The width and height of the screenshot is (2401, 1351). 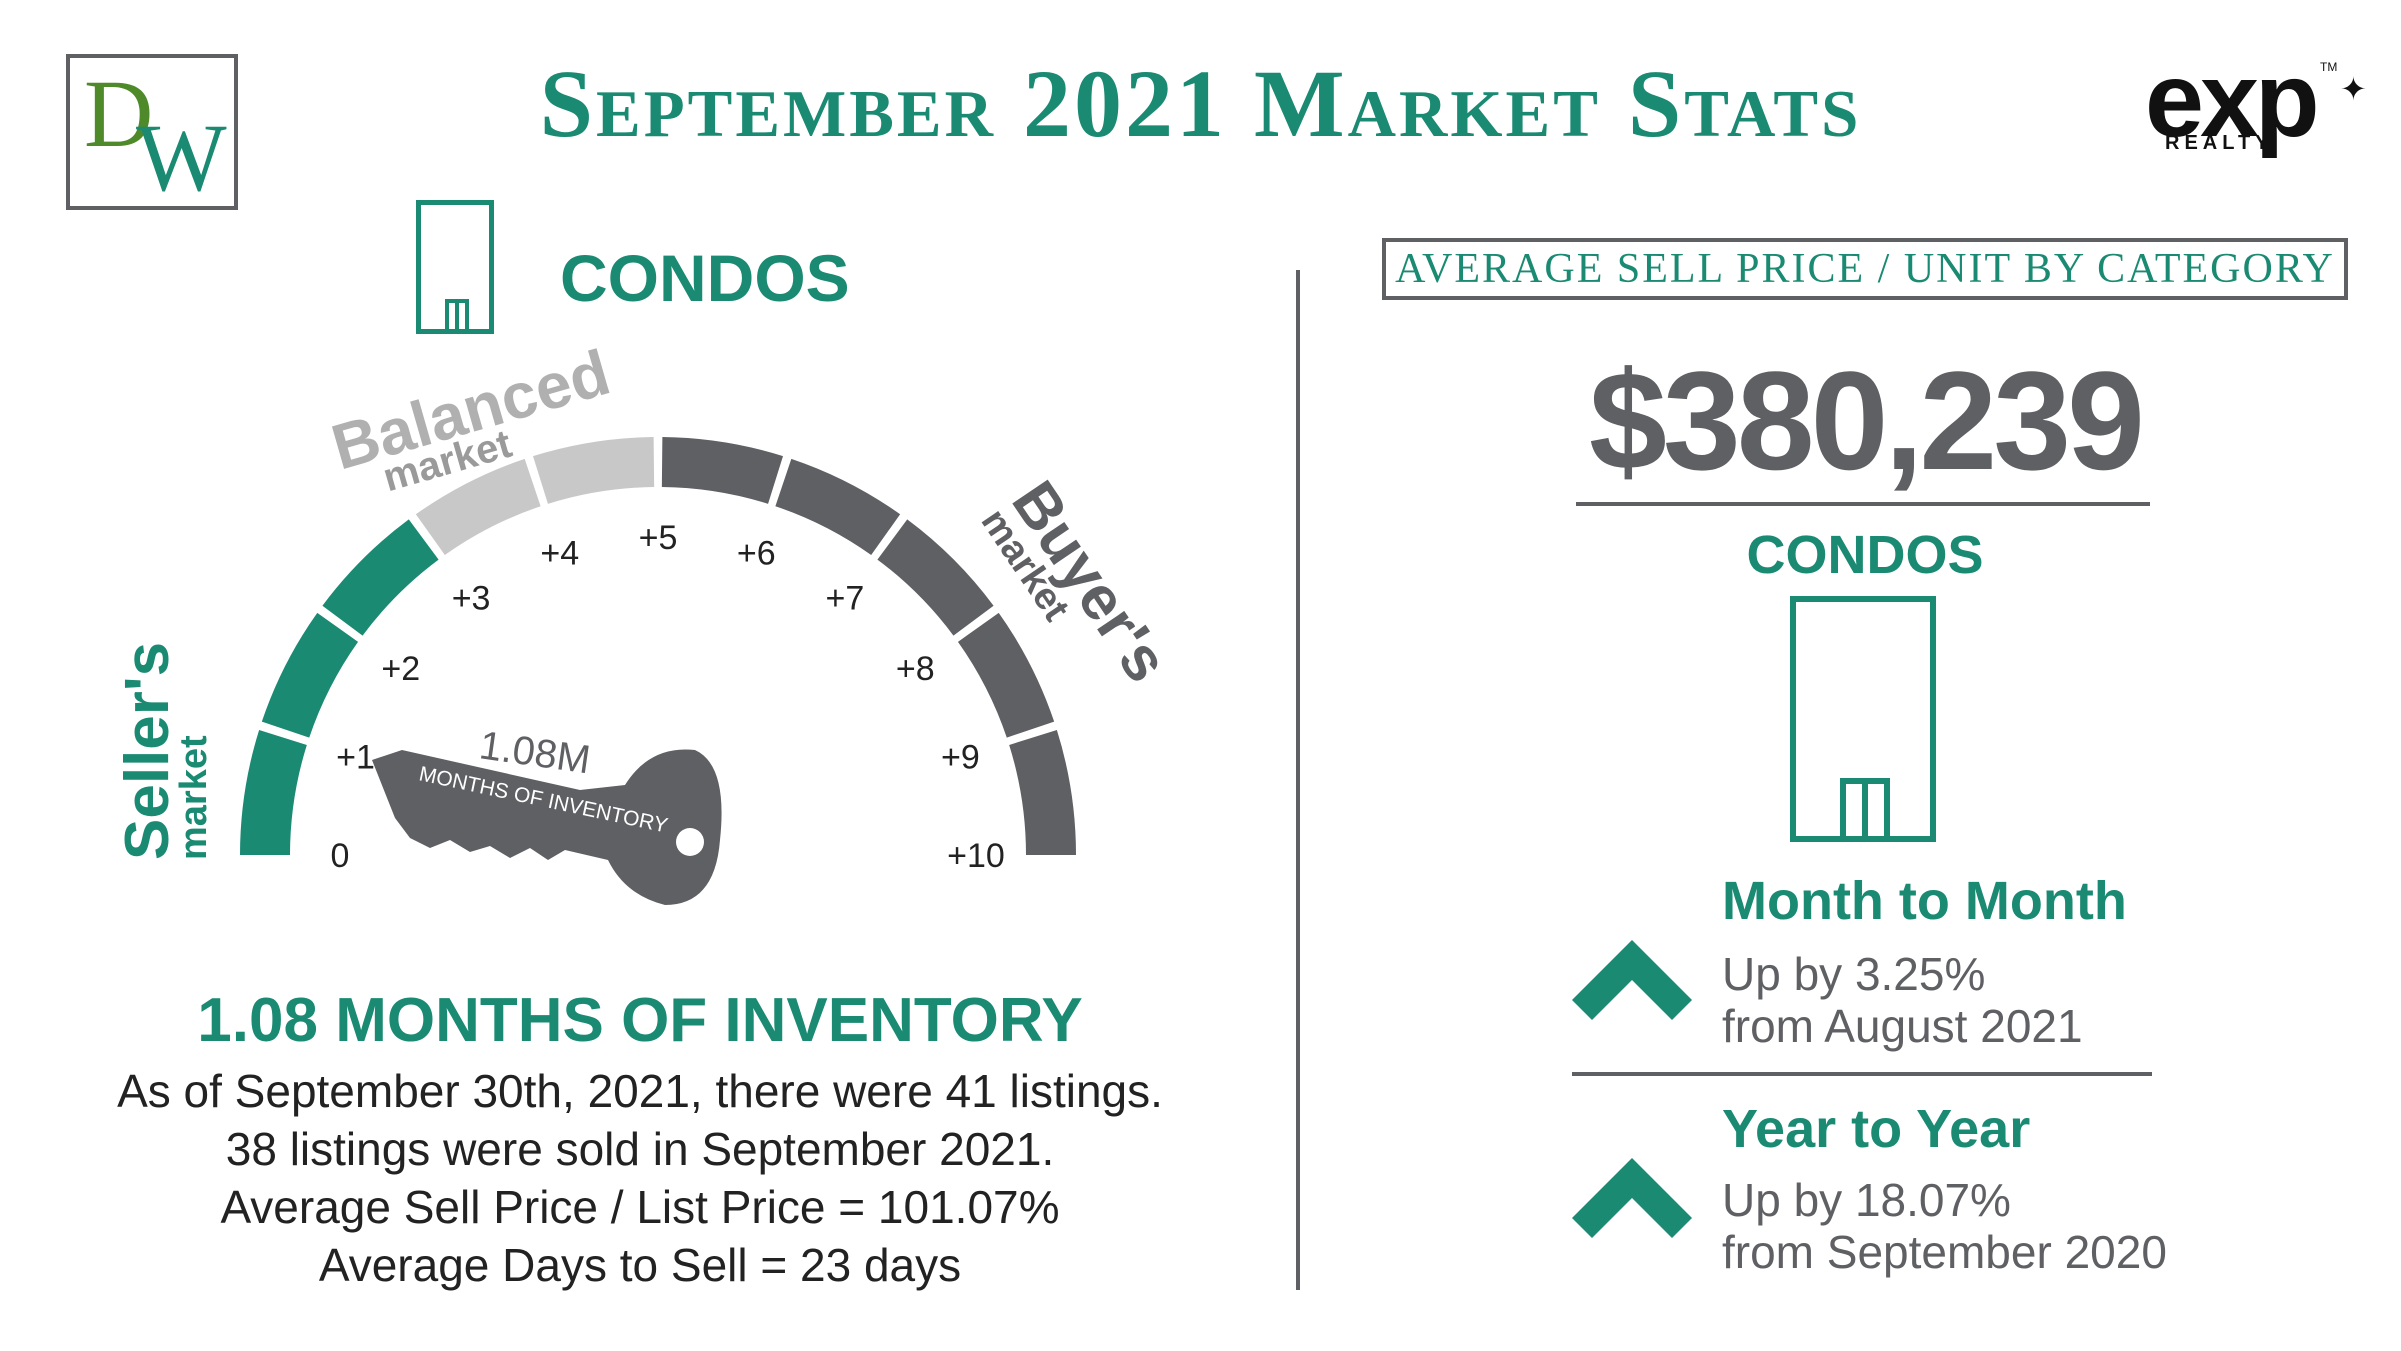 I want to click on average-price: $380,239, so click(x=1867, y=420).